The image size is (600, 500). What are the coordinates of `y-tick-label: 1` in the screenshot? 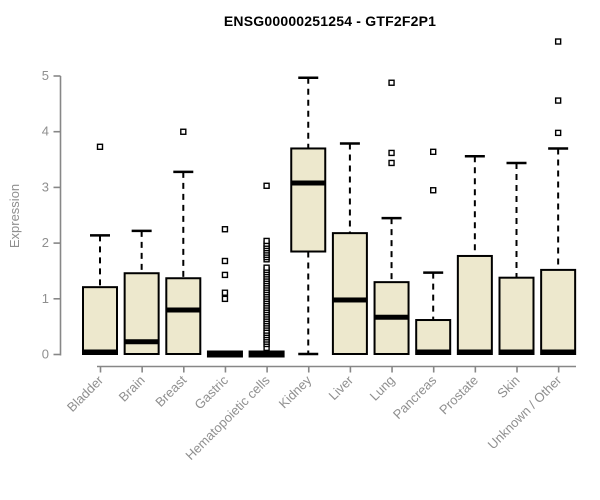 It's located at (45, 298).